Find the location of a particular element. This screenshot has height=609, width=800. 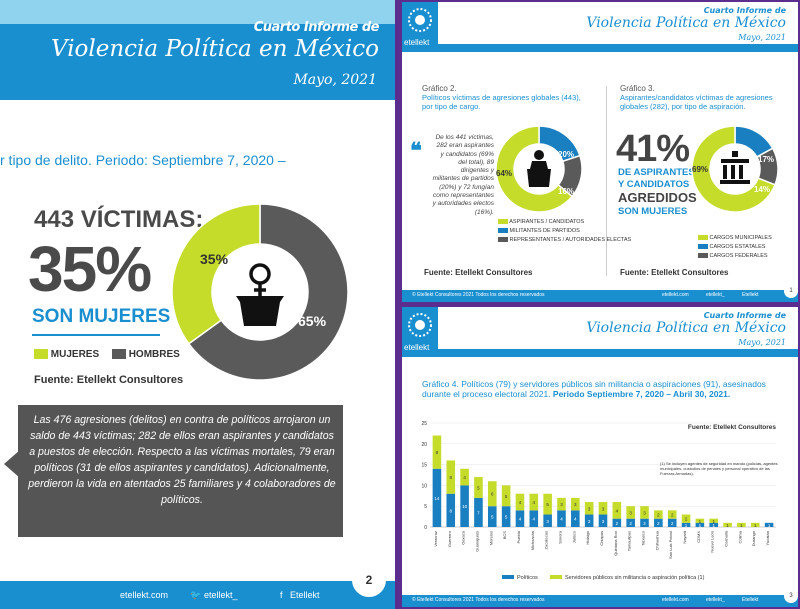

donut-gender: 35% 65% is located at coordinates (260, 292).